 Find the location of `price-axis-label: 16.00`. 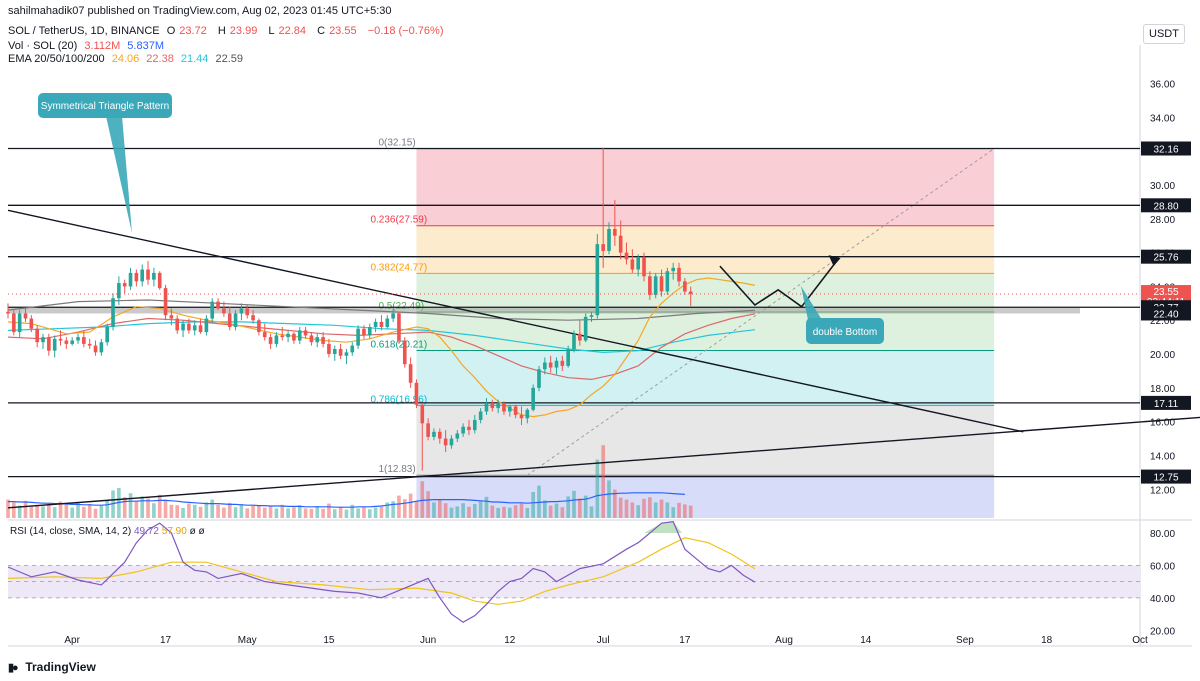

price-axis-label: 16.00 is located at coordinates (1162, 423).